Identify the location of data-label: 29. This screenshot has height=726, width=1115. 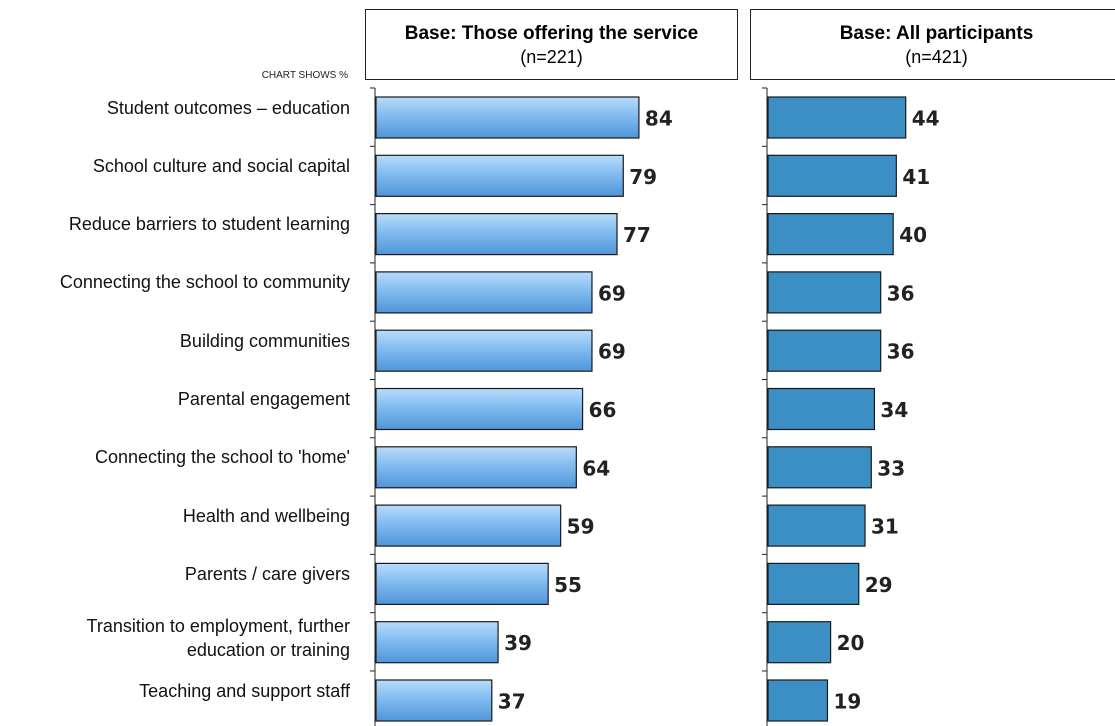
(879, 585).